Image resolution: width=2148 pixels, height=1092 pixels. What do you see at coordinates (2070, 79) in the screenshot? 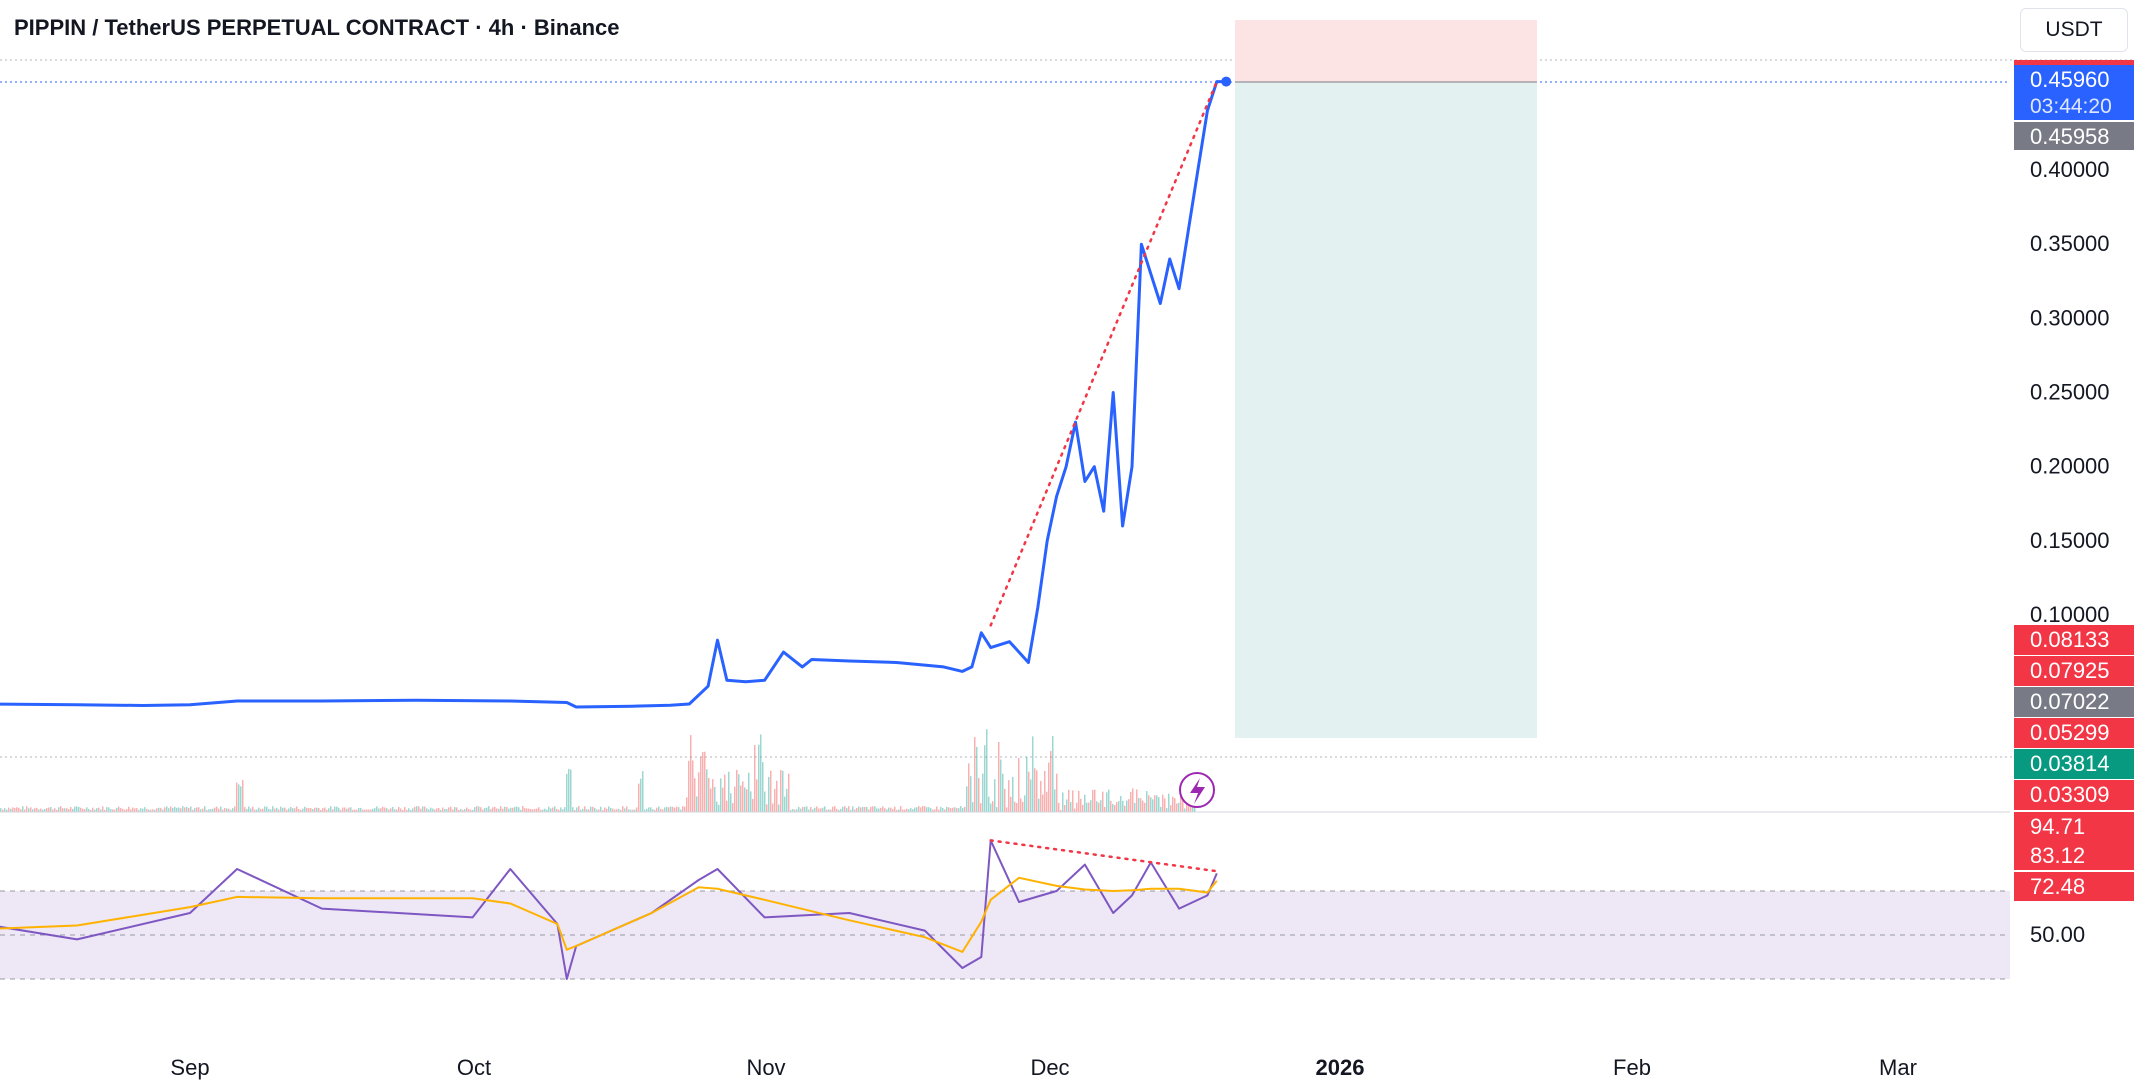
I see `price-tag-value: 0.45960` at bounding box center [2070, 79].